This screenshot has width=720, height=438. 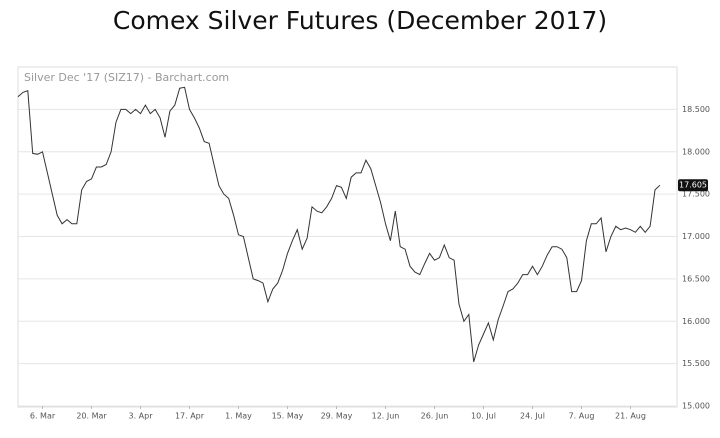 I want to click on x-tick-label: 10. Jul, so click(x=483, y=416).